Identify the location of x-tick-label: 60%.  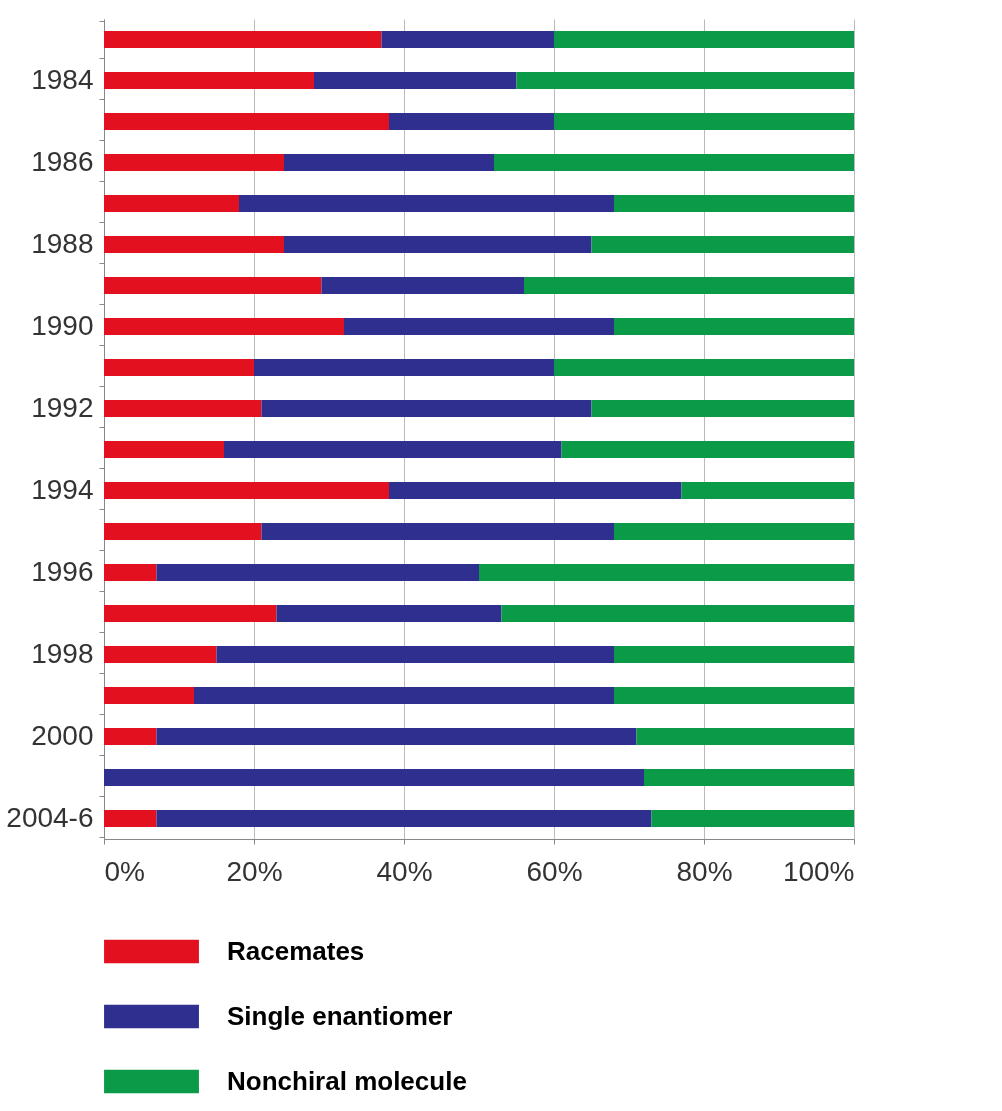
(554, 871).